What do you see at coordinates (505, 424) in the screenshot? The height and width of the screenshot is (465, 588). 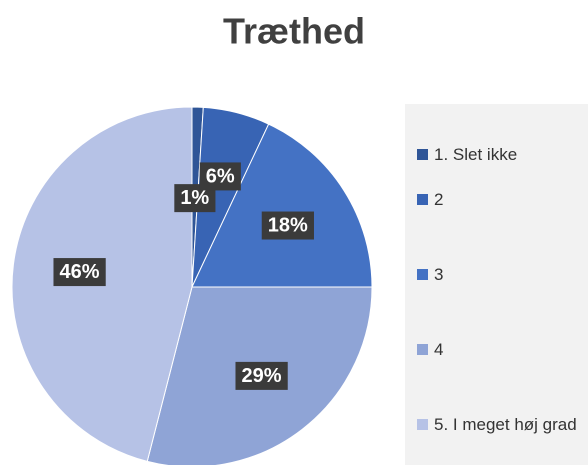 I see `legend-label: 5. I meget høj grad` at bounding box center [505, 424].